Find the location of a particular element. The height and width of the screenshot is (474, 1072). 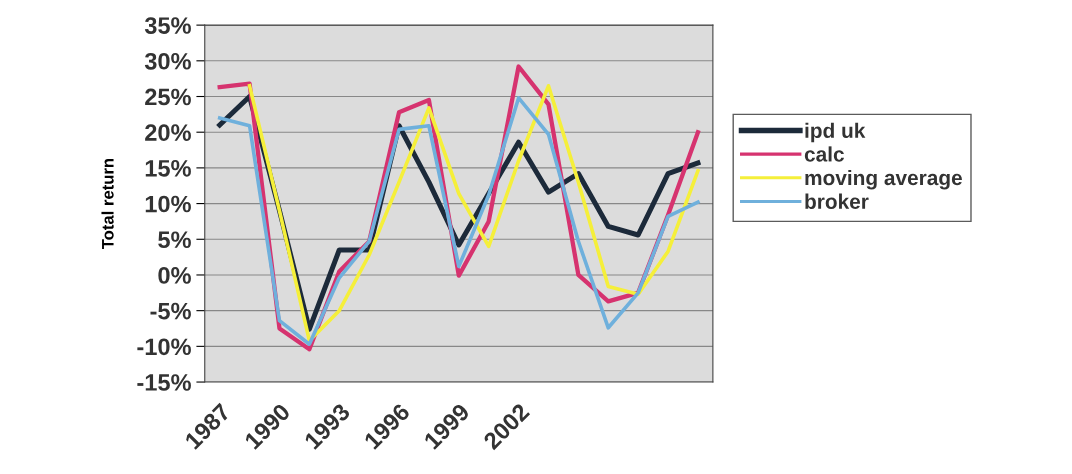

y-tick-label: -10% is located at coordinates (164, 347).